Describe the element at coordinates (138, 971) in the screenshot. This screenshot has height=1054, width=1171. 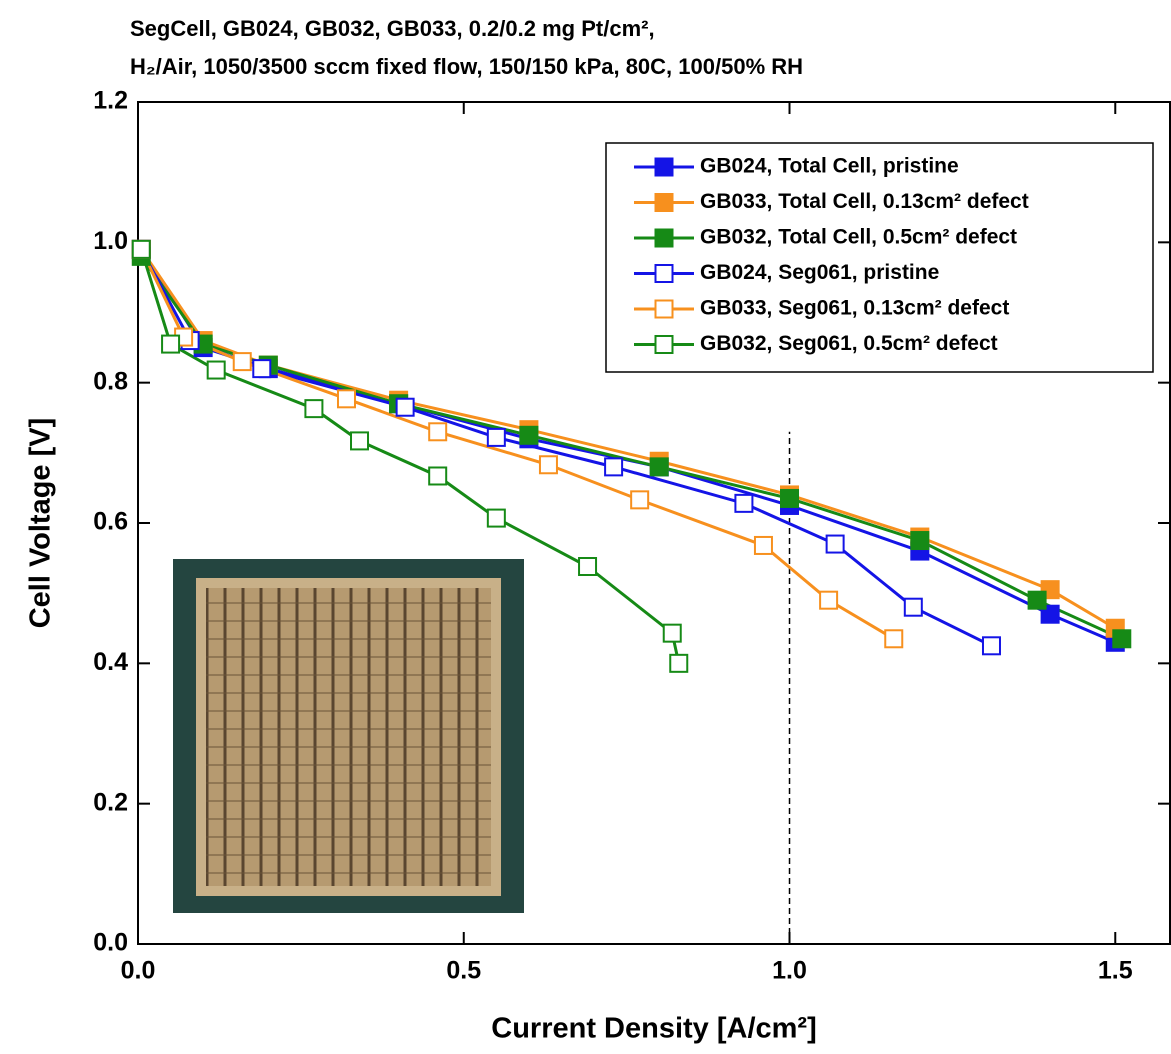
I see `x-tick-label: 0.0` at that location.